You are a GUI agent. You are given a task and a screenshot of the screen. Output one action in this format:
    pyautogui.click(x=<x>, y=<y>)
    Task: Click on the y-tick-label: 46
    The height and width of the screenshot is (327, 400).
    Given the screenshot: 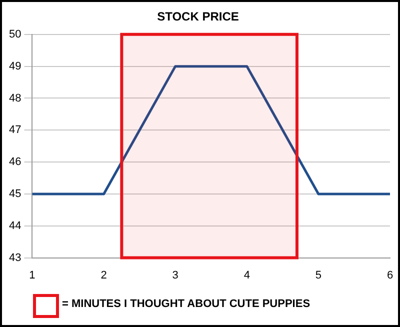 What is the action you would take?
    pyautogui.click(x=15, y=162)
    